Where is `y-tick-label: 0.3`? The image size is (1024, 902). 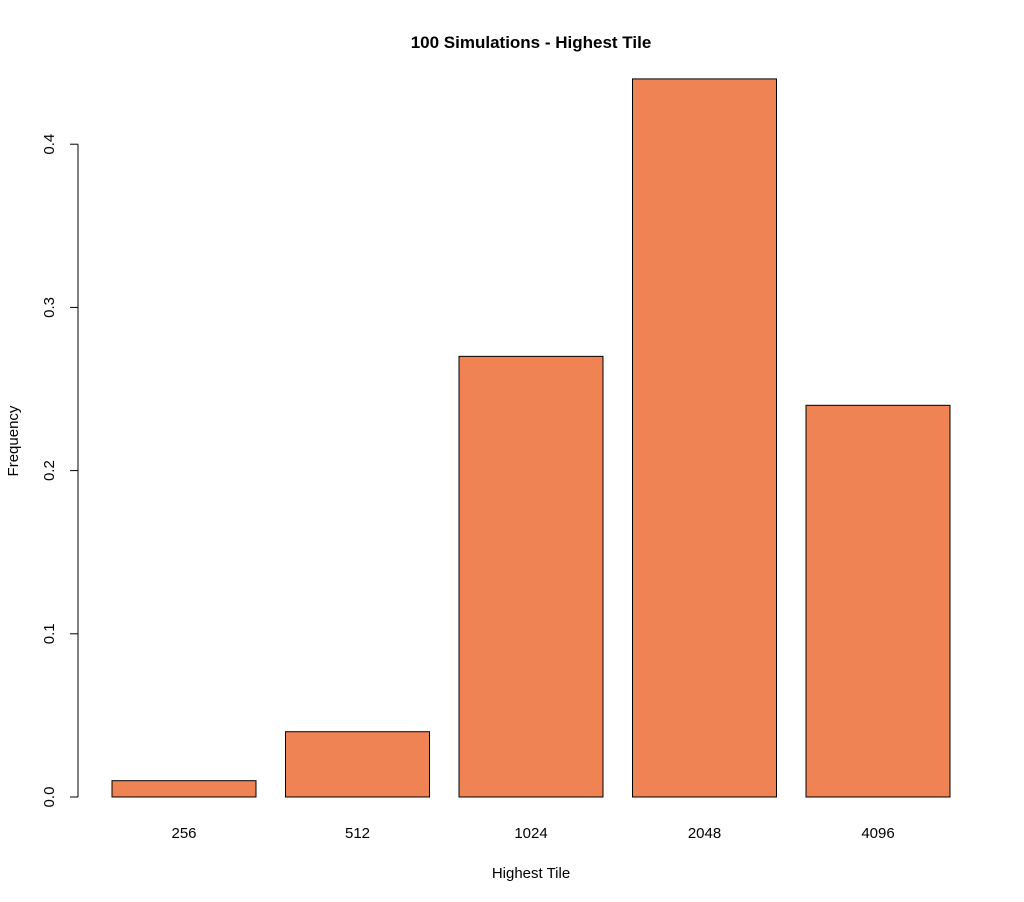
y-tick-label: 0.3 is located at coordinates (49, 307).